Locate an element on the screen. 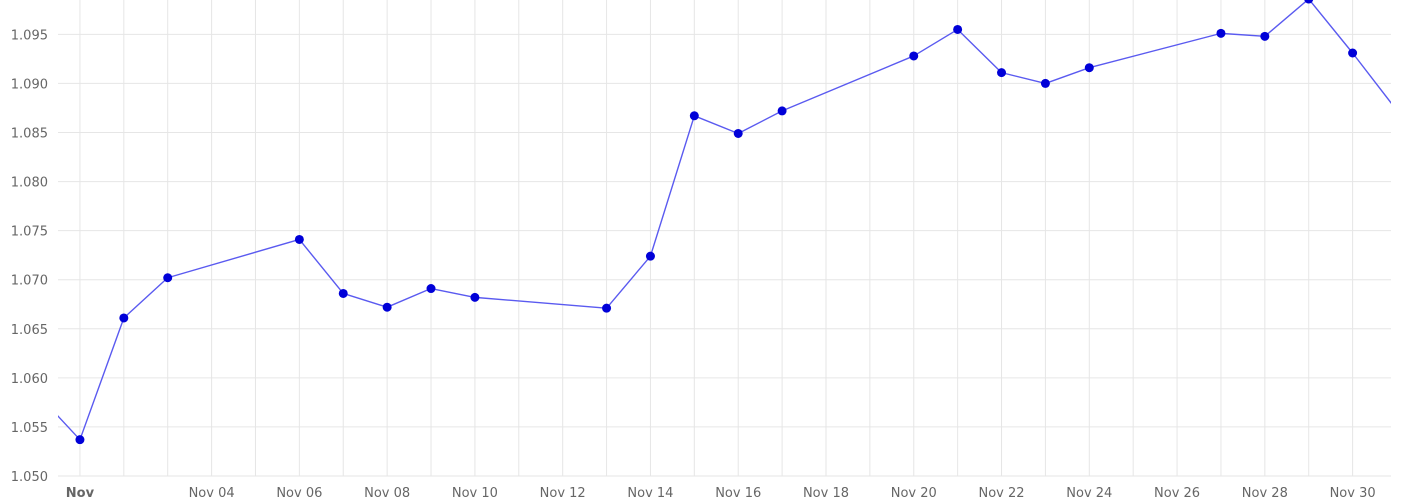 The width and height of the screenshot is (1404, 504). x-tick-label: Nov 12 is located at coordinates (563, 493).